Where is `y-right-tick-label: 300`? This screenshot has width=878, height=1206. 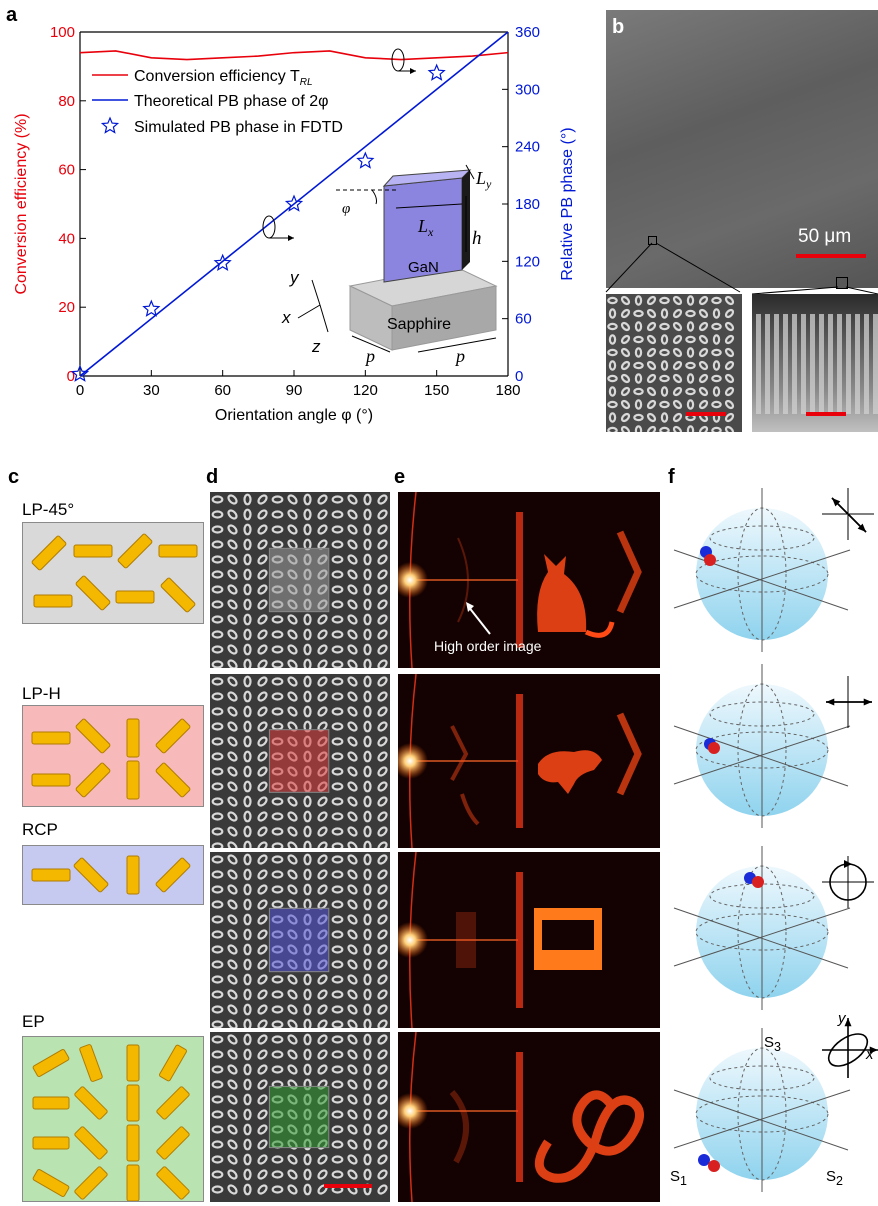
y-right-tick-label: 300 is located at coordinates (527, 89).